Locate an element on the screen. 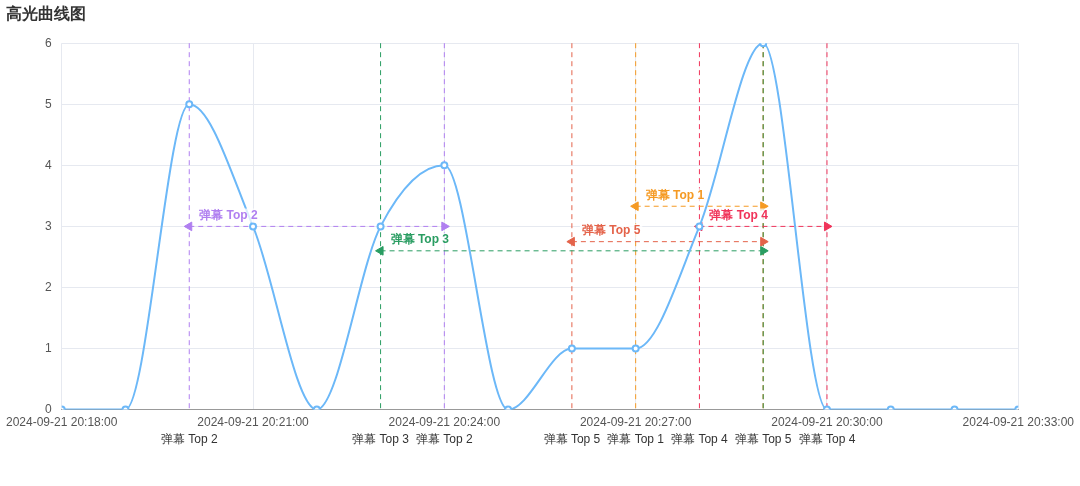 The width and height of the screenshot is (1080, 486). y-tick-label: 3 is located at coordinates (49, 225).